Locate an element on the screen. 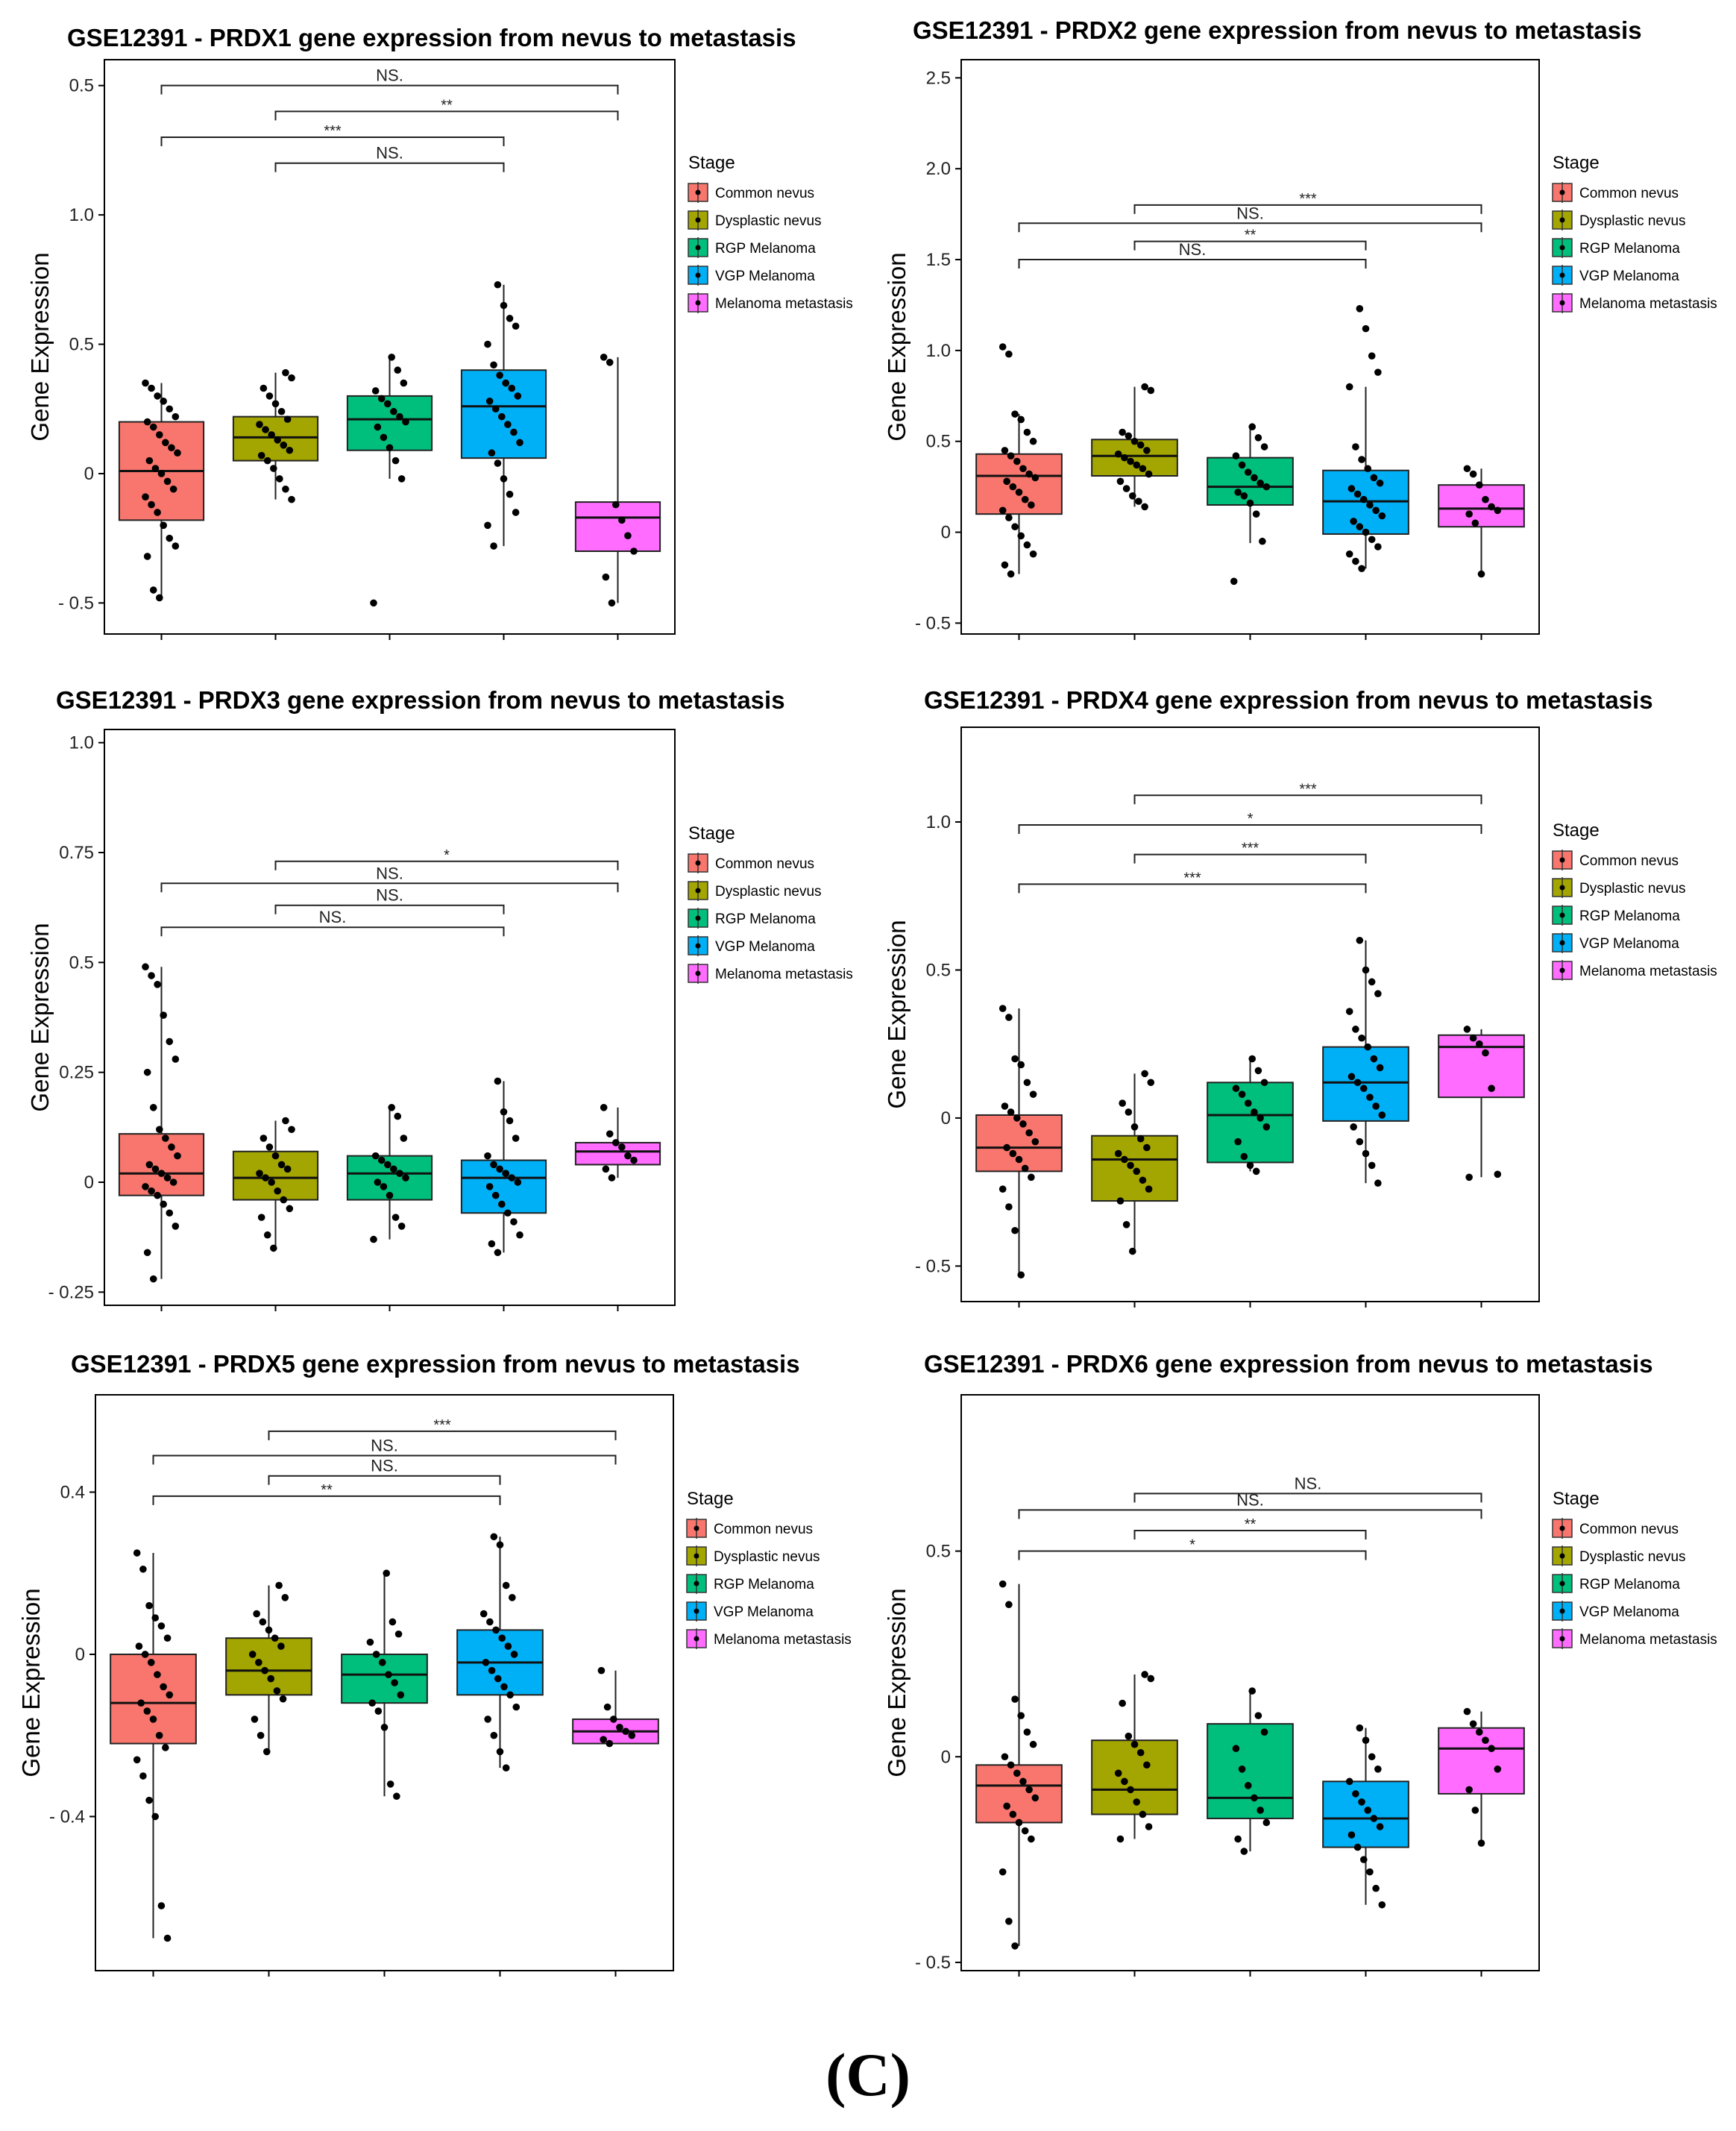  plot-frame is located at coordinates (1250, 1682).